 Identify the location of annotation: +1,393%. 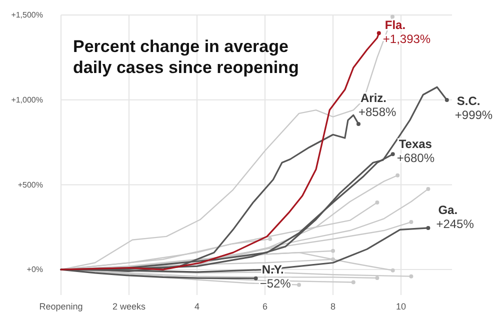
(406, 39).